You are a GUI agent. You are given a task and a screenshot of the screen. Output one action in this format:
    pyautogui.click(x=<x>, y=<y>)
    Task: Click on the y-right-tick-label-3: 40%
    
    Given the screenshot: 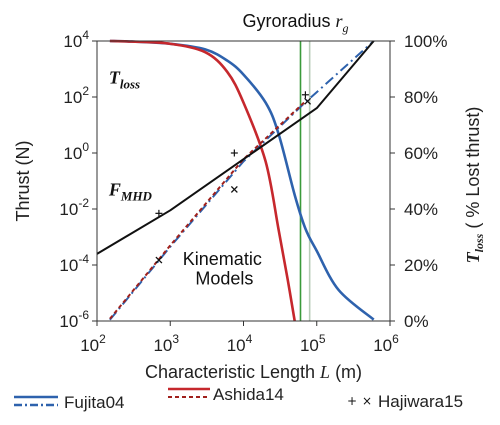 What is the action you would take?
    pyautogui.click(x=421, y=209)
    